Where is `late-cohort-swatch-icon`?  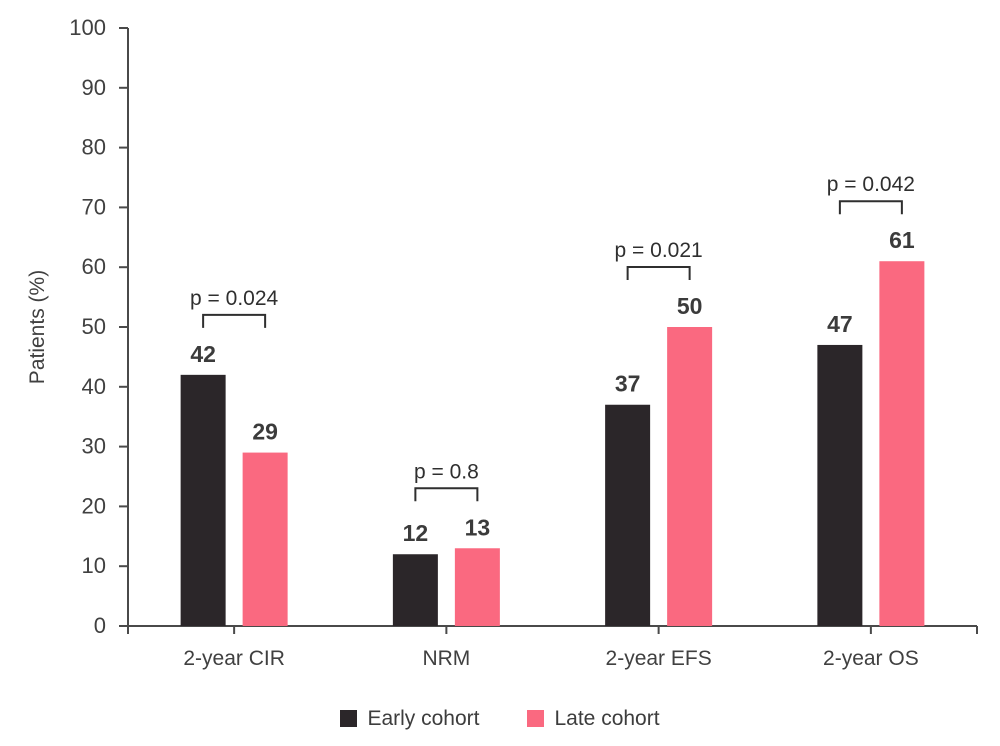
late-cohort-swatch-icon is located at coordinates (536, 718).